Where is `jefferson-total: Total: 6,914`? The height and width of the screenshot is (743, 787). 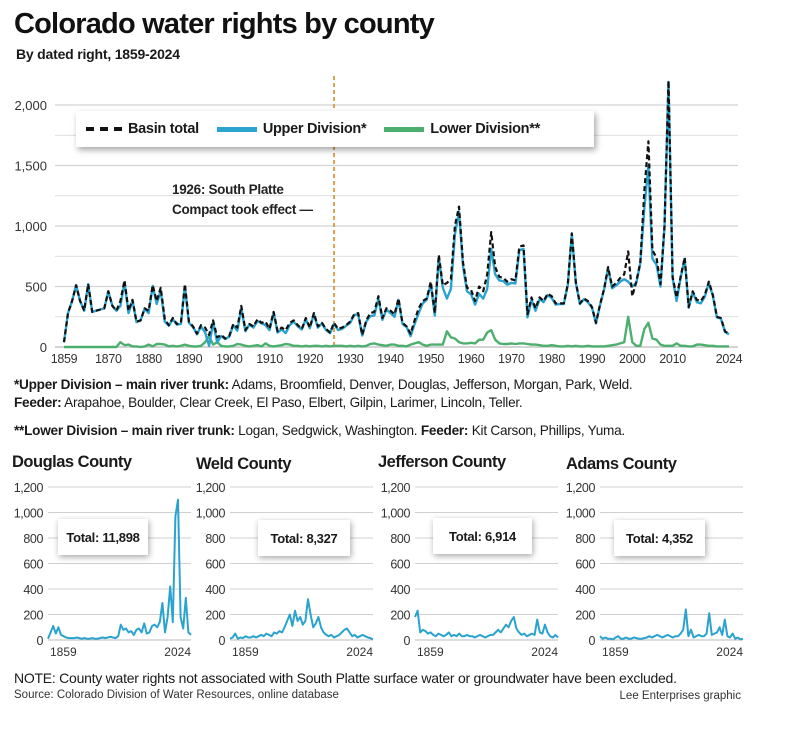 jefferson-total: Total: 6,914 is located at coordinates (482, 536).